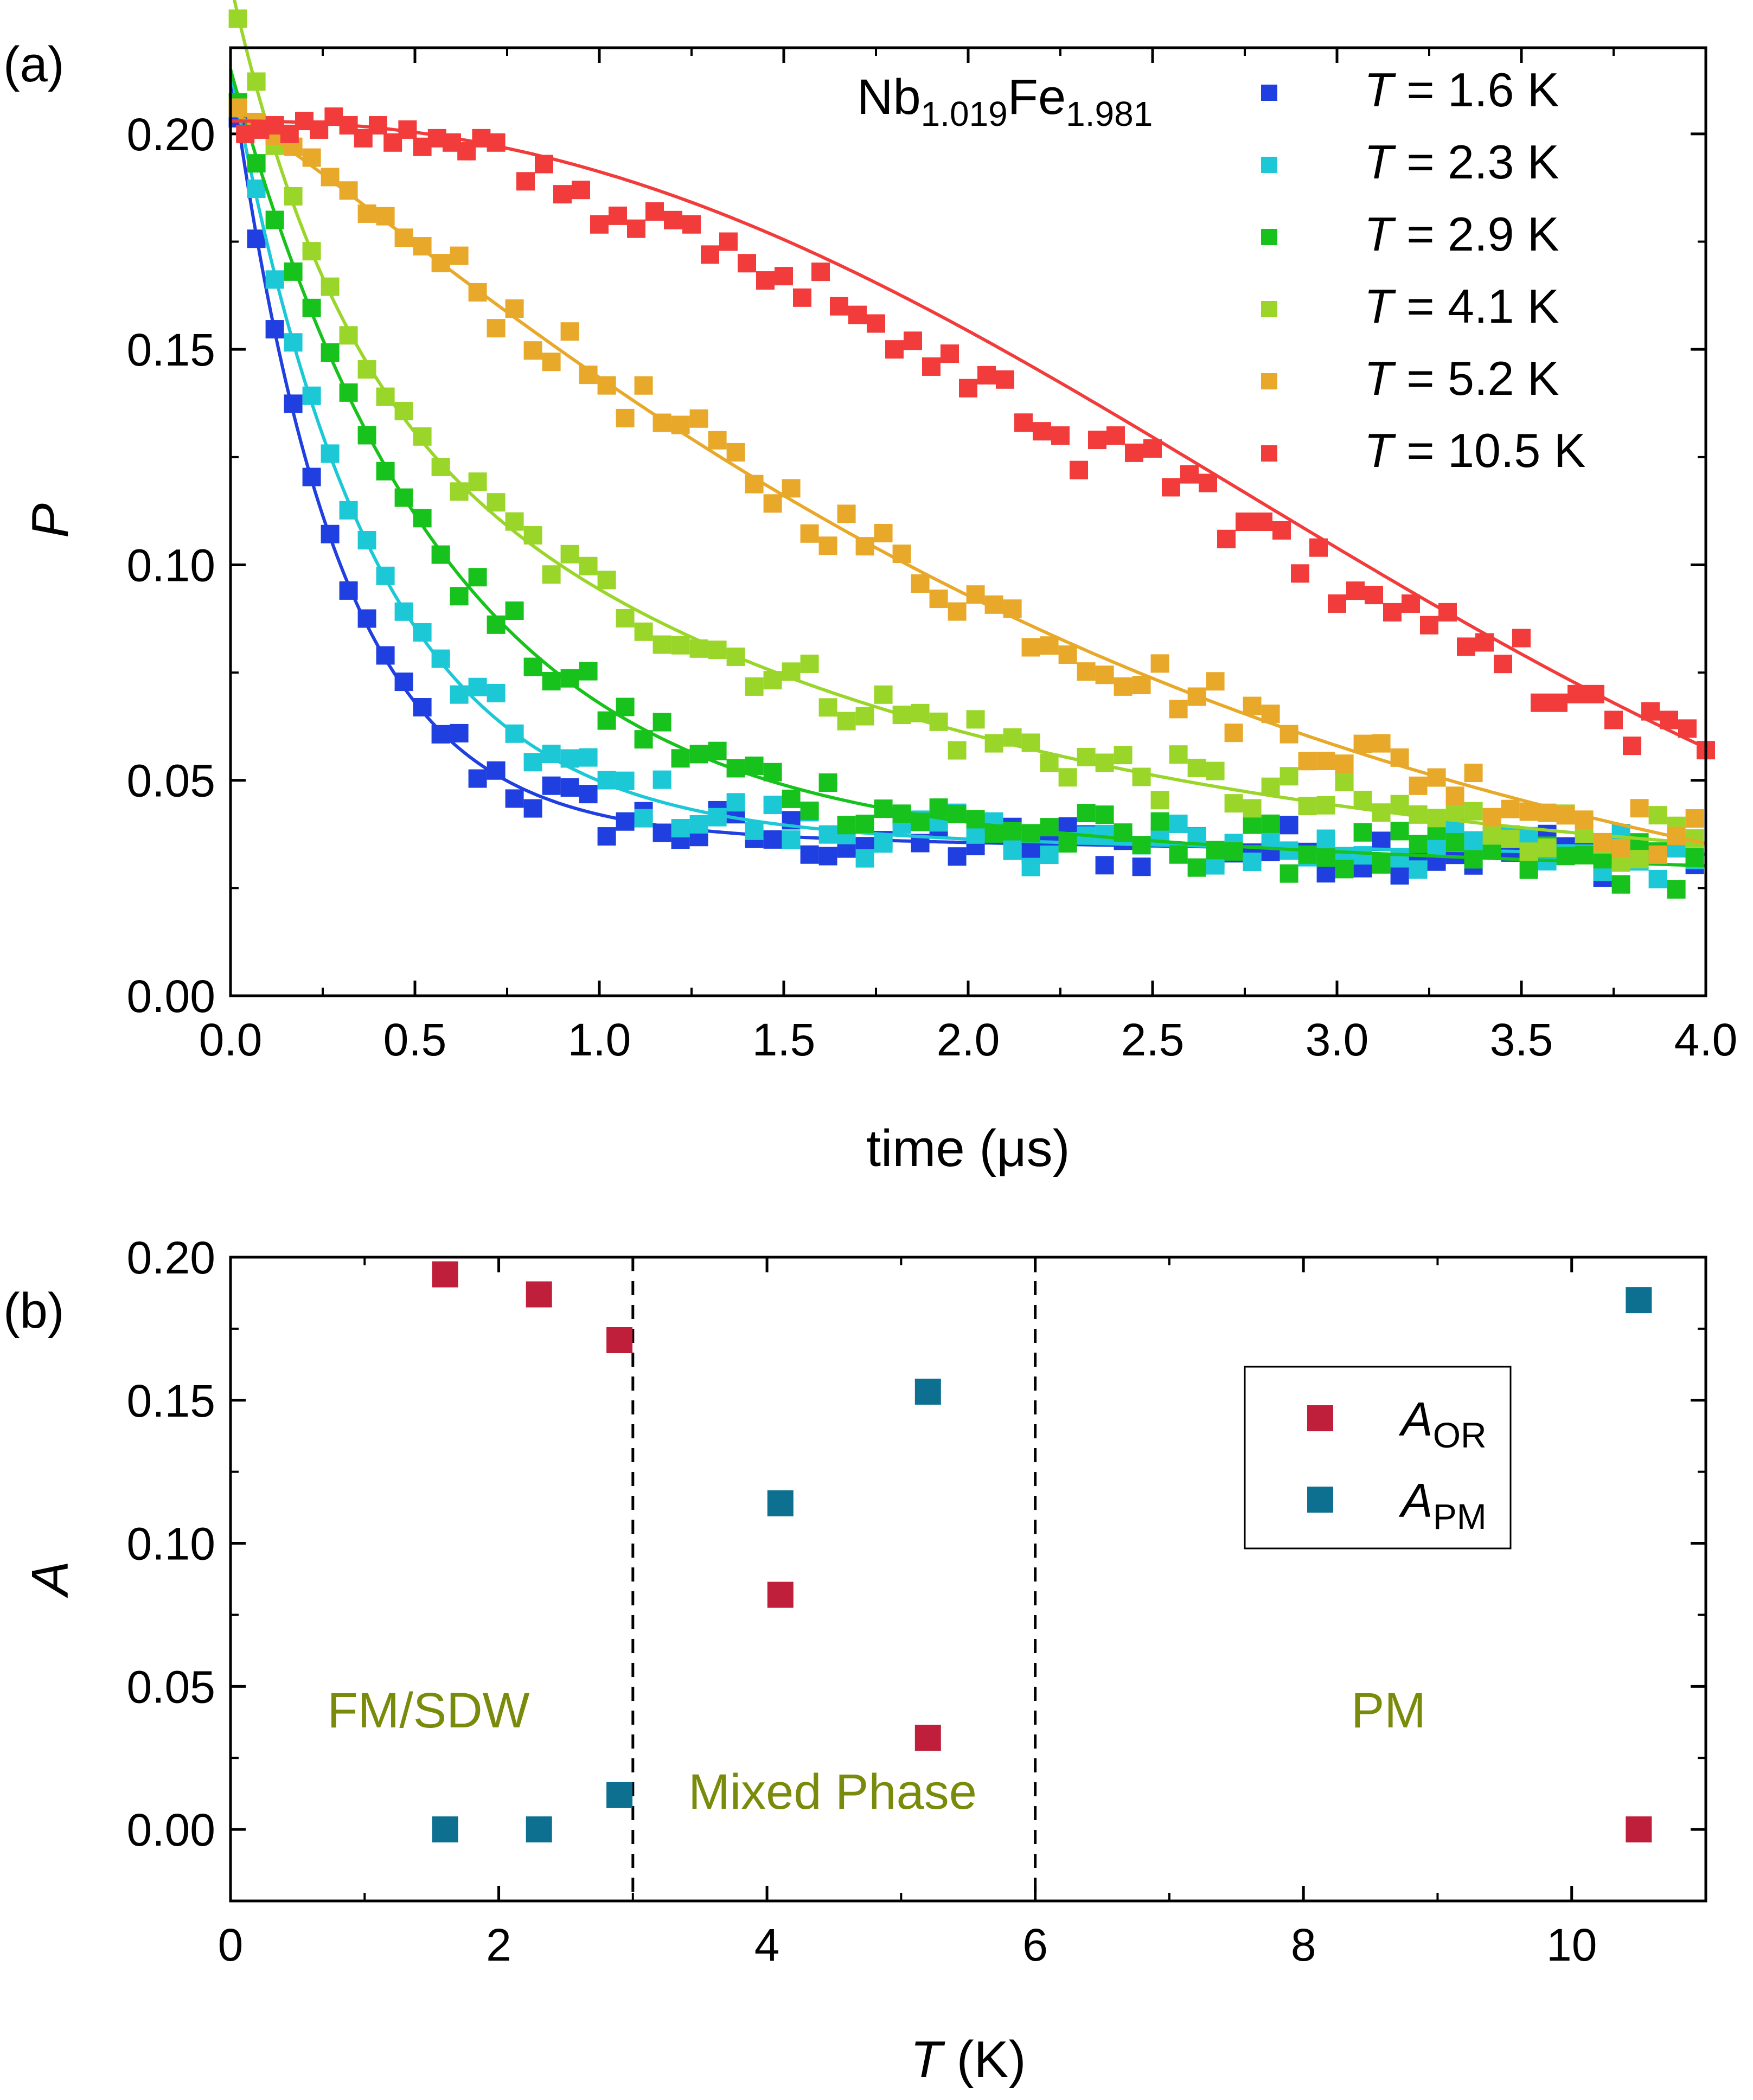 Image resolution: width=1753 pixels, height=2100 pixels. Describe the element at coordinates (599, 1039) in the screenshot. I see `a-xtick-label: 1.0` at that location.